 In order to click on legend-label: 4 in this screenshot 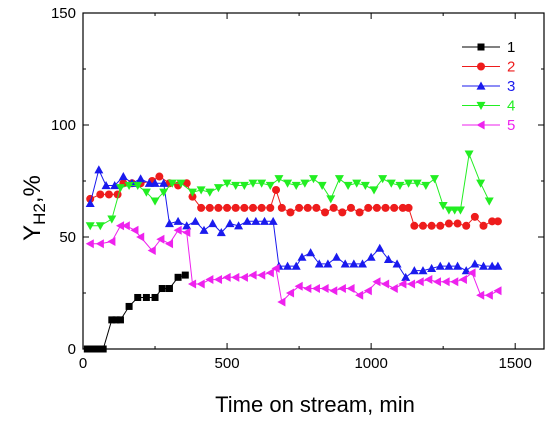, I will do `click(511, 106)`.